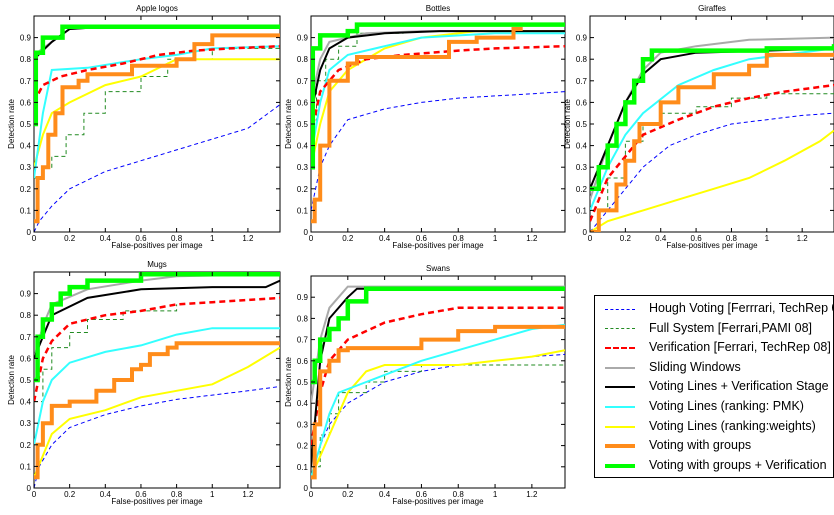 The height and width of the screenshot is (515, 834). I want to click on legend-item-groups: Voting with groups, so click(714, 447).